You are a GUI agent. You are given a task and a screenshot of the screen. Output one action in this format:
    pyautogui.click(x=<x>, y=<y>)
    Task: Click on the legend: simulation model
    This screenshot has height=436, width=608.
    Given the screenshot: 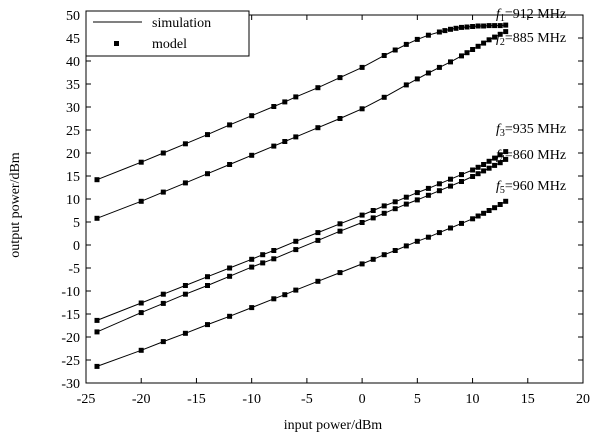 What is the action you would take?
    pyautogui.click(x=167, y=33)
    